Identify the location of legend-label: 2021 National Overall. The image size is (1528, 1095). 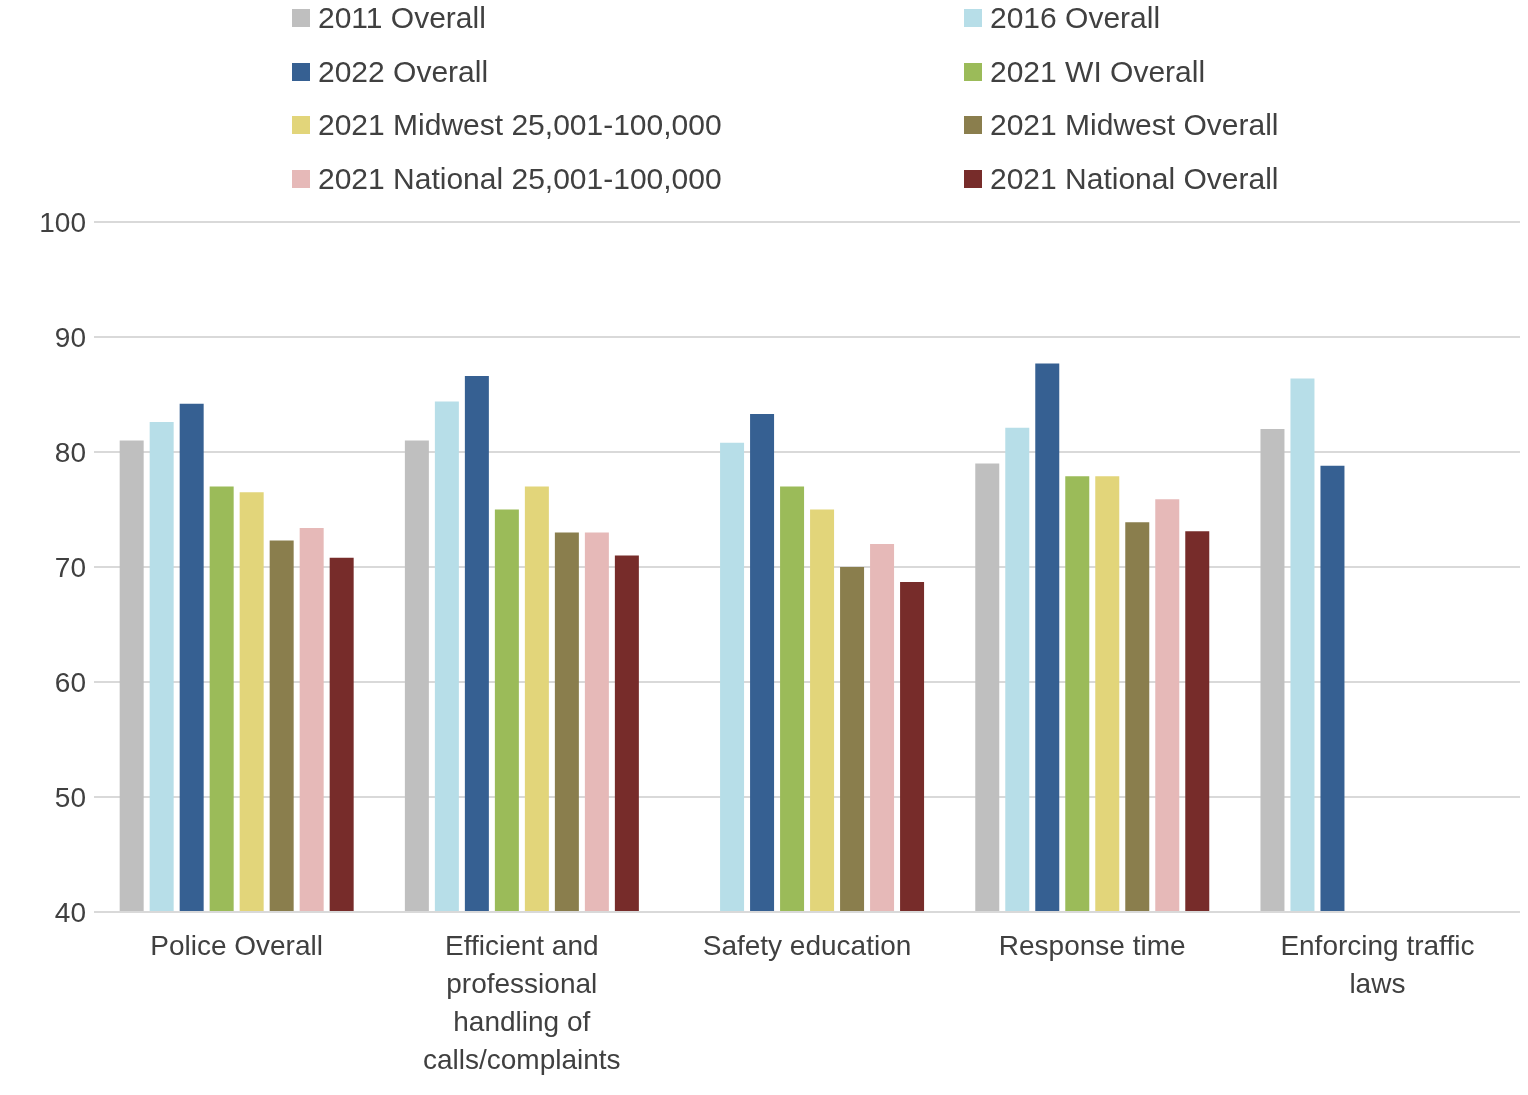
(1134, 178).